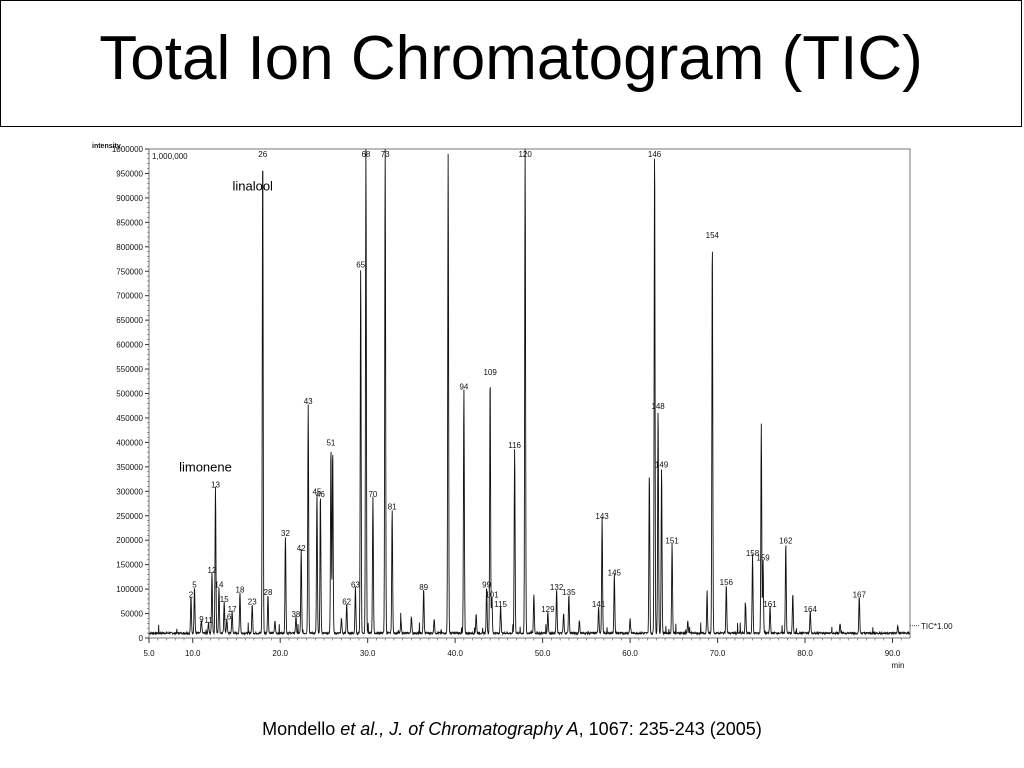 This screenshot has height=768, width=1024. What do you see at coordinates (129, 271) in the screenshot?
I see `y-tick-label: 750000` at bounding box center [129, 271].